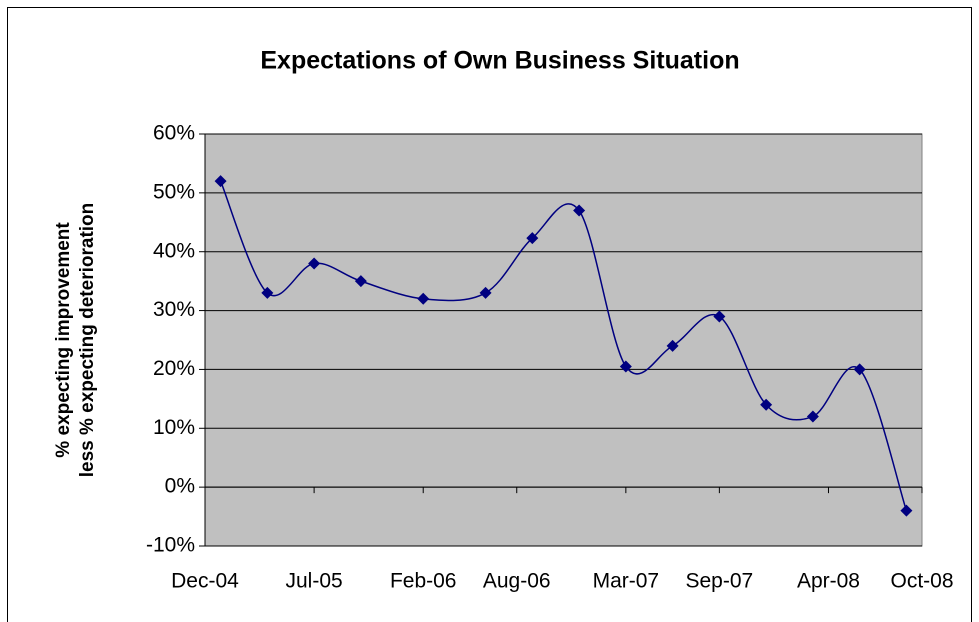 Image resolution: width=979 pixels, height=622 pixels. Describe the element at coordinates (174, 368) in the screenshot. I see `y-tick-label: 20%` at that location.